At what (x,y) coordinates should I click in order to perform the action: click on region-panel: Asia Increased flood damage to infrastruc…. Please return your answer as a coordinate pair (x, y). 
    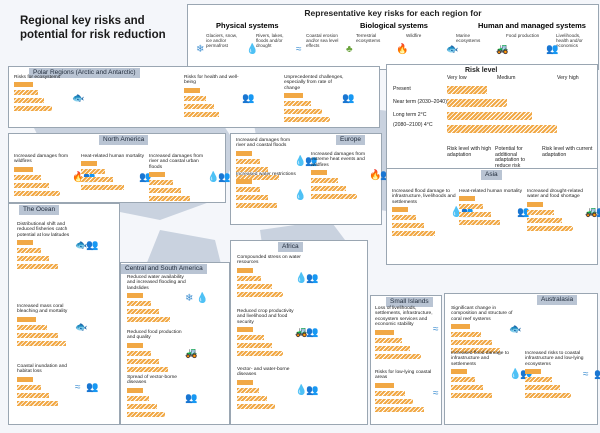
    Looking at the image, I should click on (493, 216).